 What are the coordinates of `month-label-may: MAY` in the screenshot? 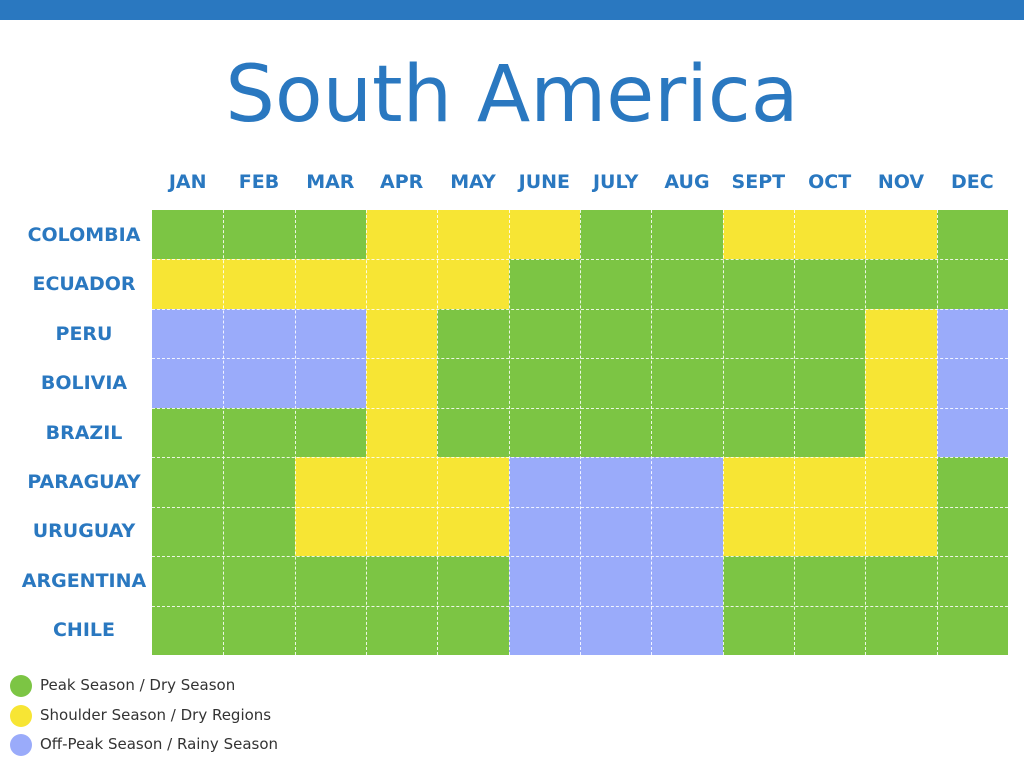 It's located at (473, 182).